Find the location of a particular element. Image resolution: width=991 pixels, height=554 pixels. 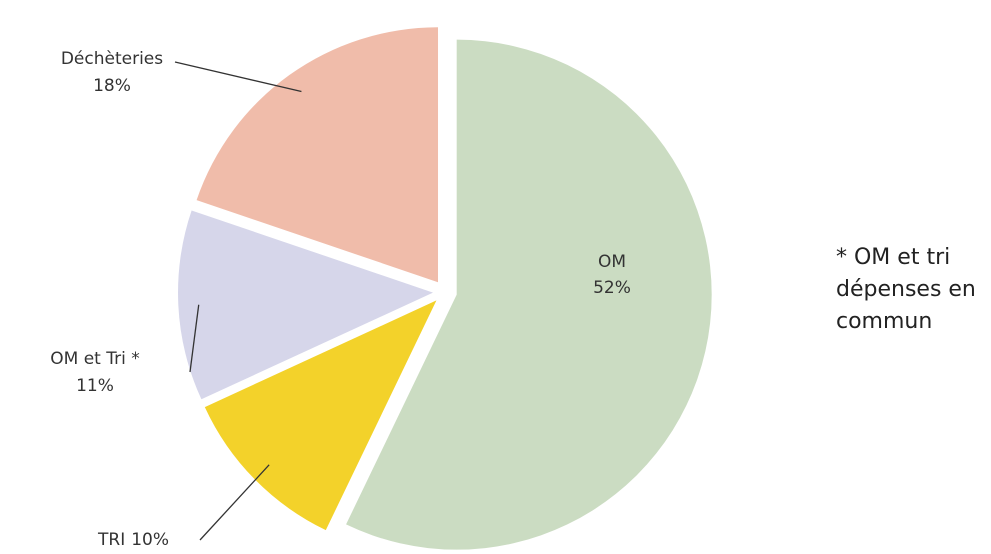

slice-value-label: 11% is located at coordinates (95, 386).